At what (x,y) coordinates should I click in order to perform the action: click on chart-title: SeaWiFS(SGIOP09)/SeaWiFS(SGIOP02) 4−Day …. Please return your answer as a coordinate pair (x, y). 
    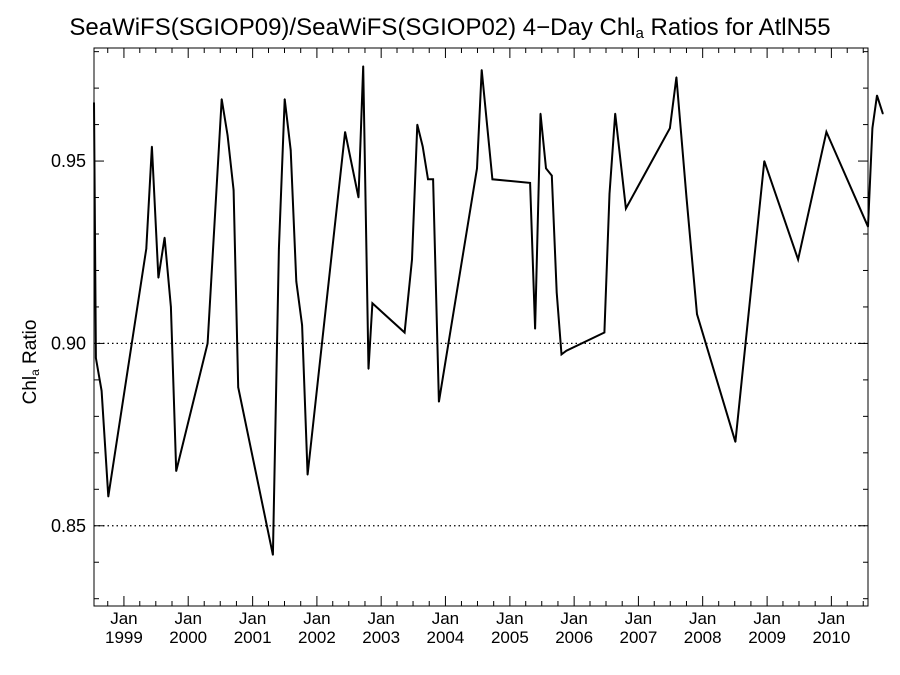
    Looking at the image, I should click on (450, 28).